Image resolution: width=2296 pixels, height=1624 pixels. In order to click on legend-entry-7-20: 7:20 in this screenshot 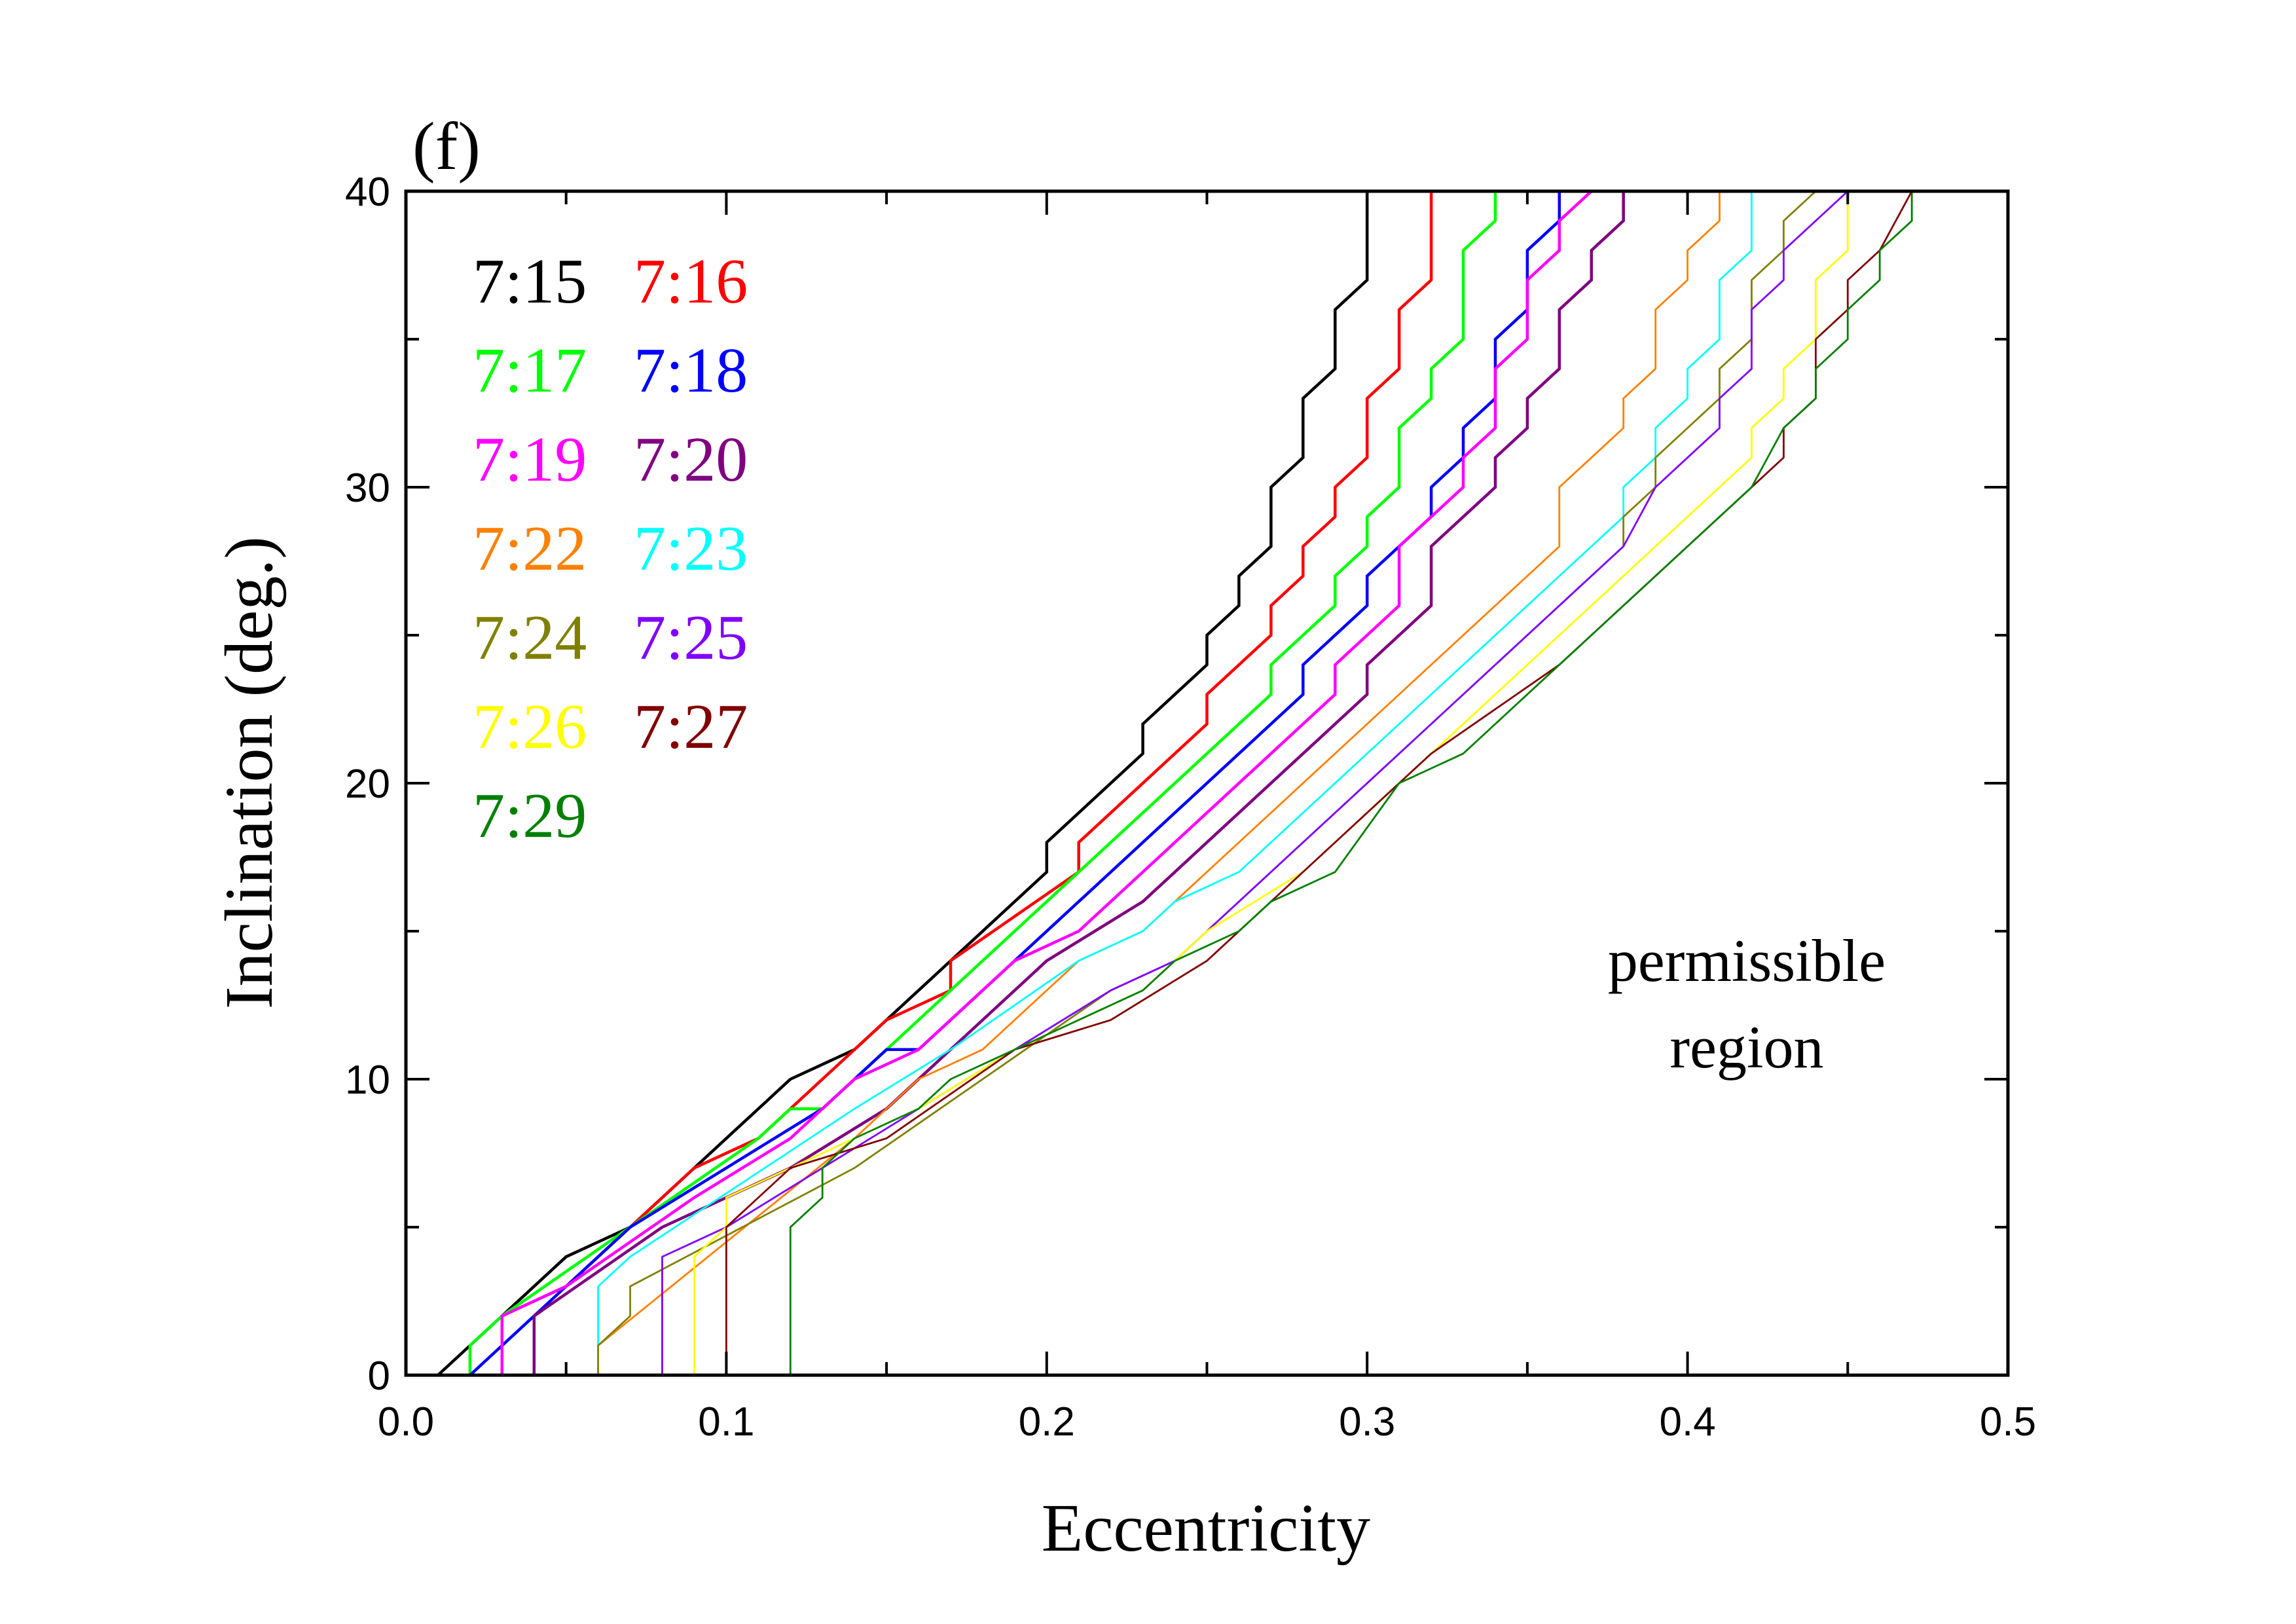, I will do `click(691, 459)`.